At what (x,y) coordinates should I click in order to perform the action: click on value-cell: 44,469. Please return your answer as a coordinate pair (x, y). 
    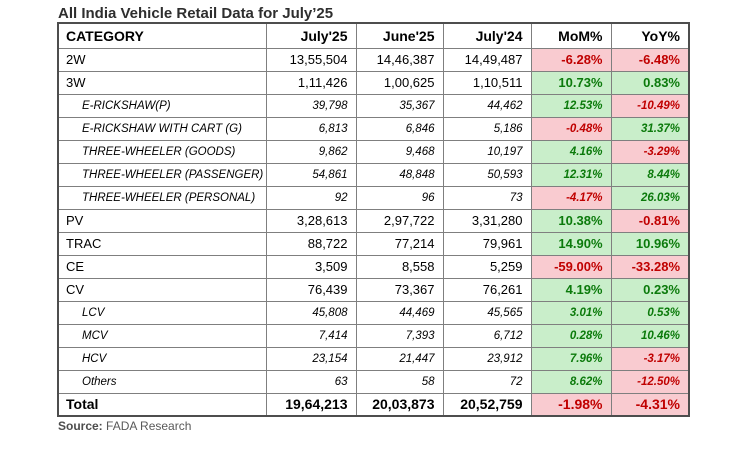
    Looking at the image, I should click on (399, 312).